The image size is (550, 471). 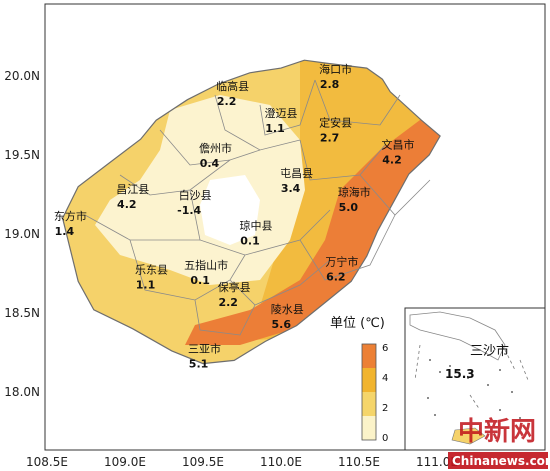 What do you see at coordinates (349, 207) in the screenshot?
I see `county-value: 5.0` at bounding box center [349, 207].